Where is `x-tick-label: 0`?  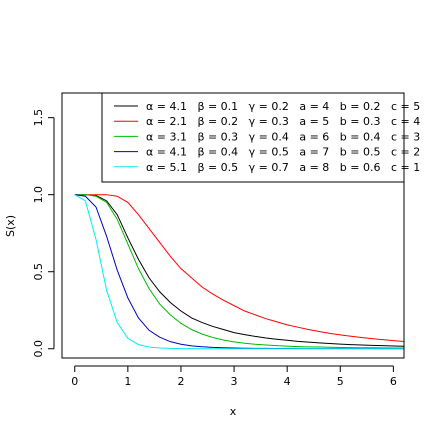 x-tick-label: 0 is located at coordinates (74, 381).